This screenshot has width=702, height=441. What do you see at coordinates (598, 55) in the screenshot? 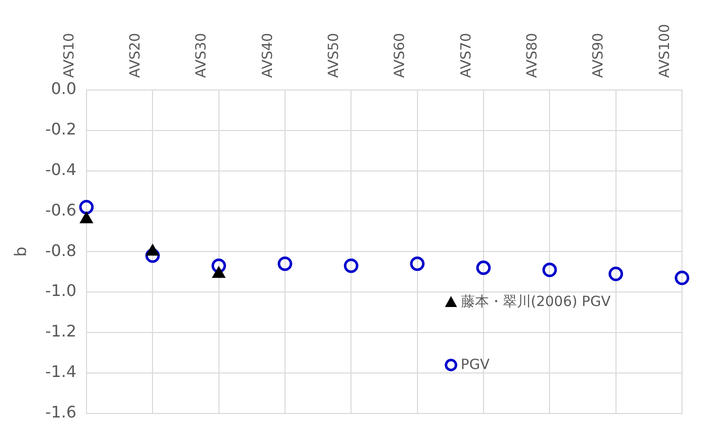
I see `x-tick-label: AVS90` at bounding box center [598, 55].